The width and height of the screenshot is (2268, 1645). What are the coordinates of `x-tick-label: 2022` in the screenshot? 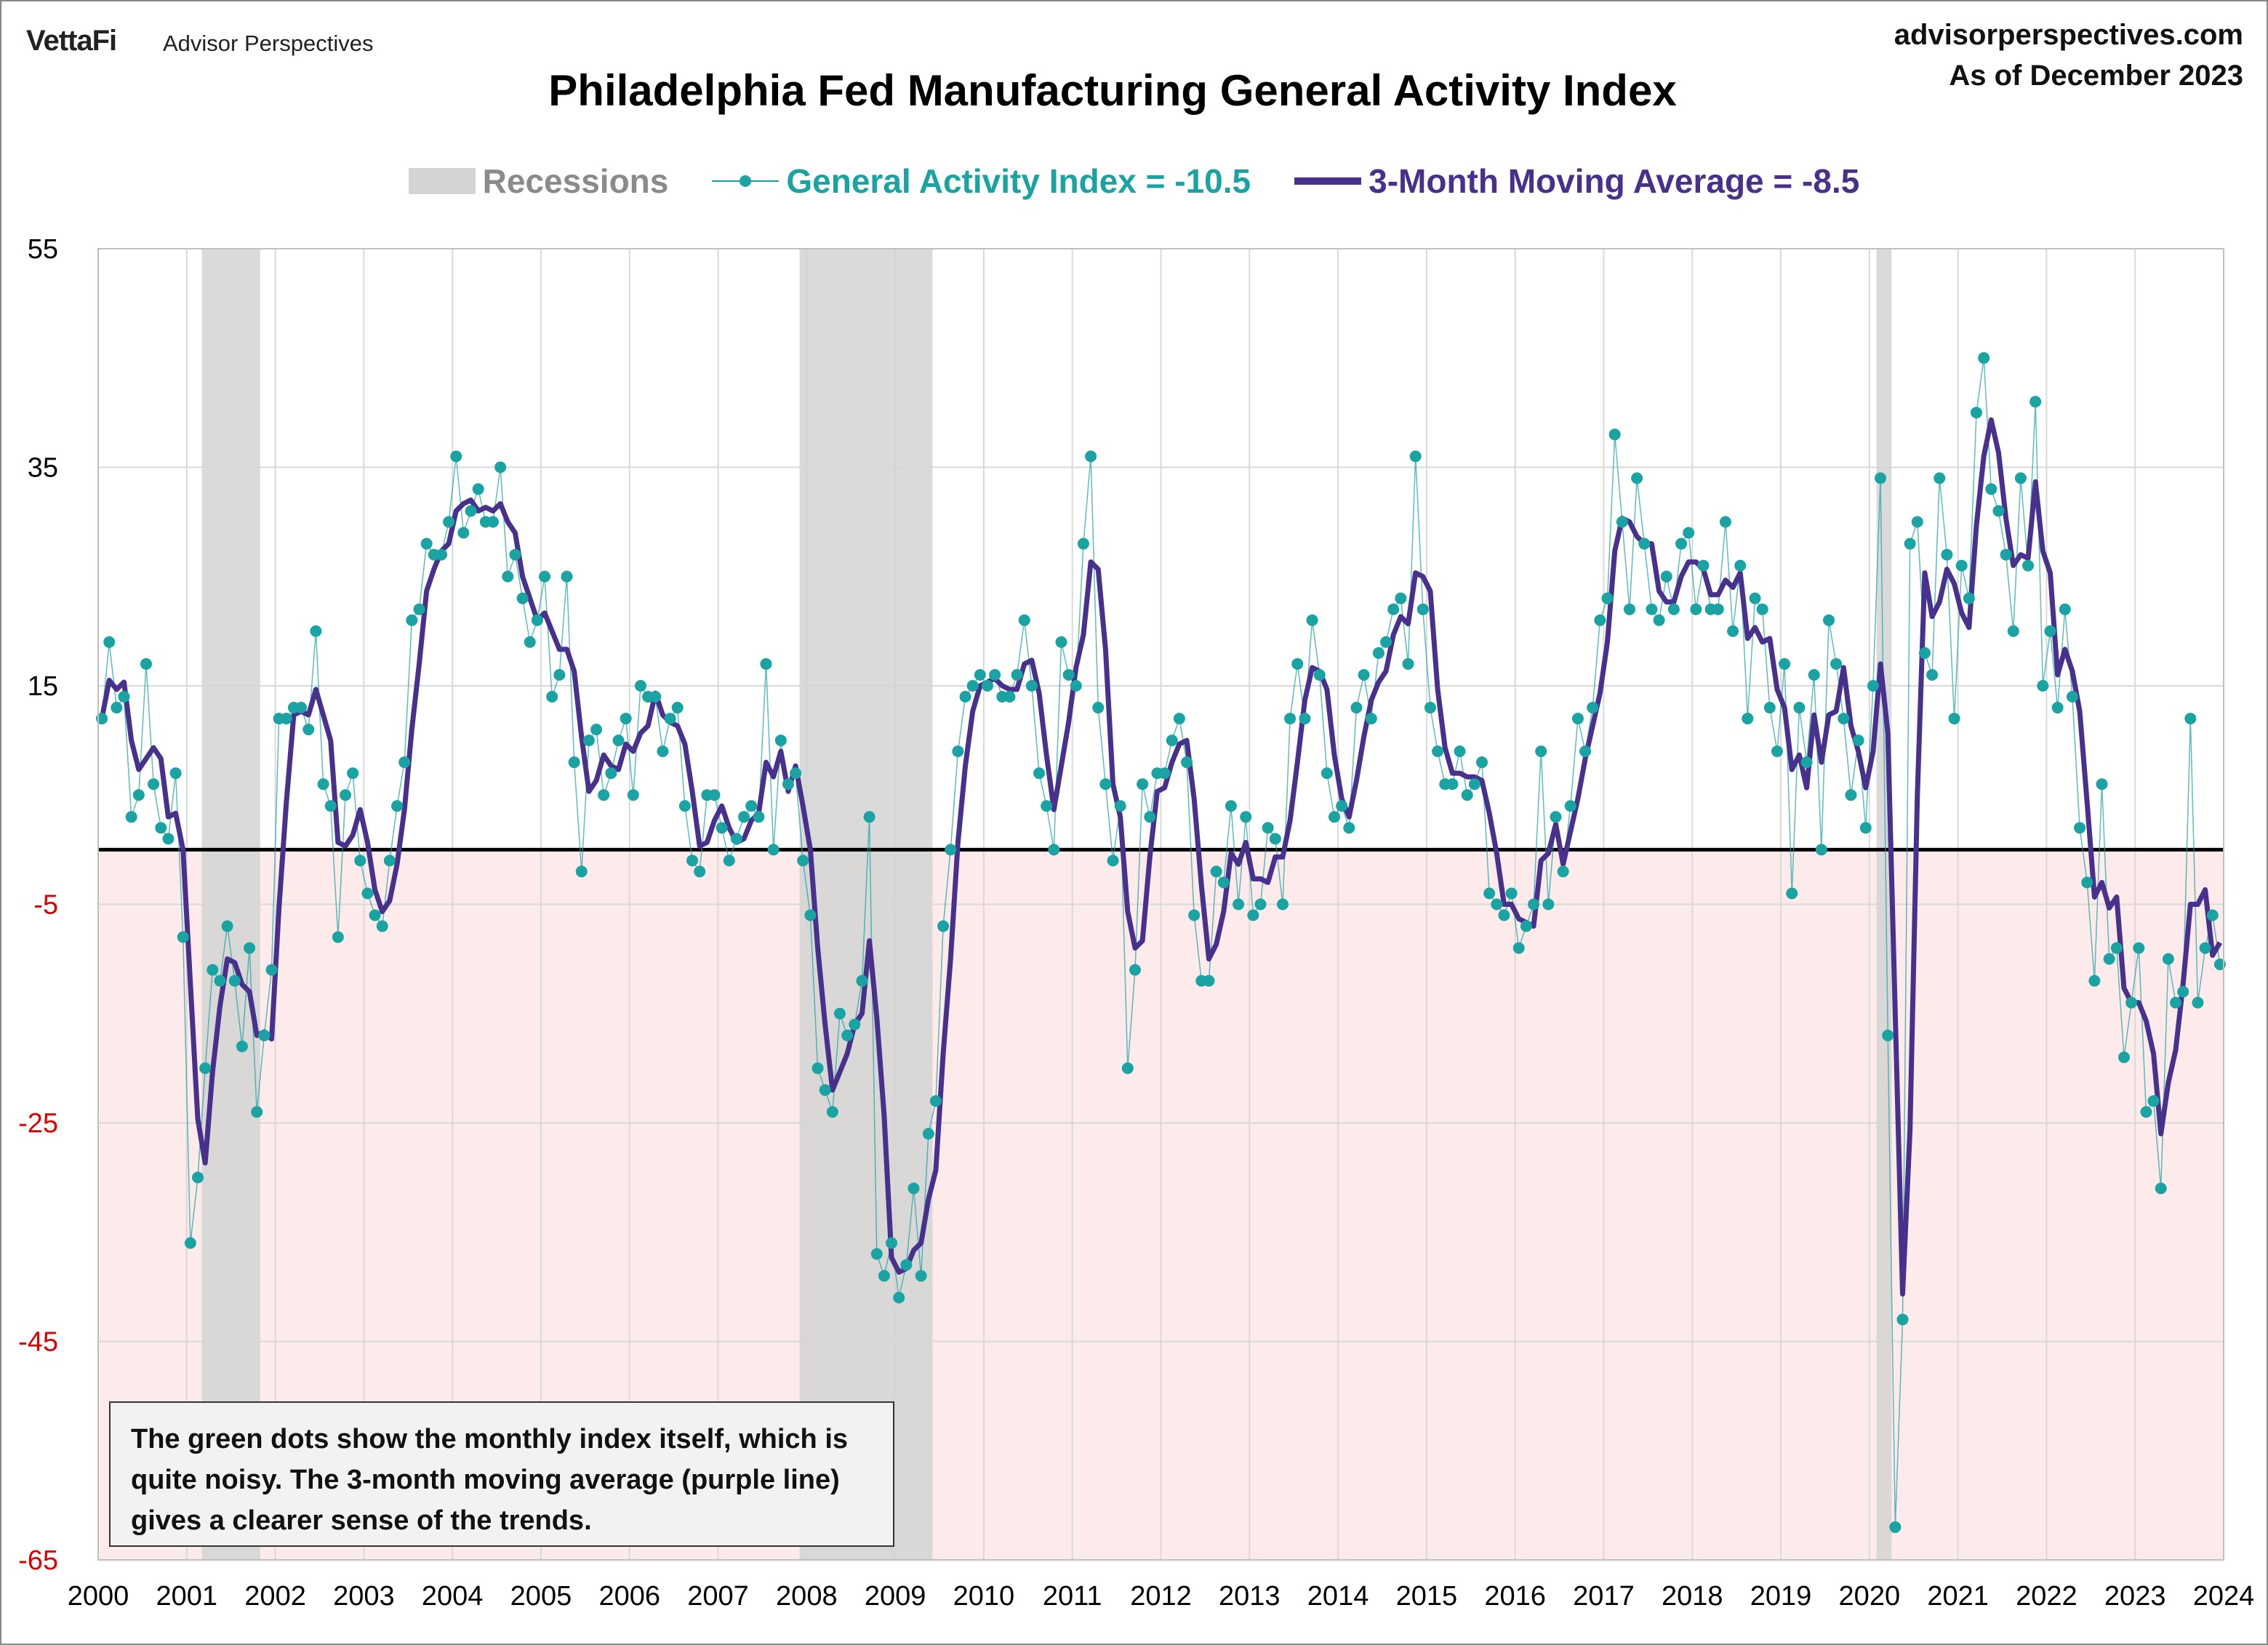 It's located at (2046, 1596).